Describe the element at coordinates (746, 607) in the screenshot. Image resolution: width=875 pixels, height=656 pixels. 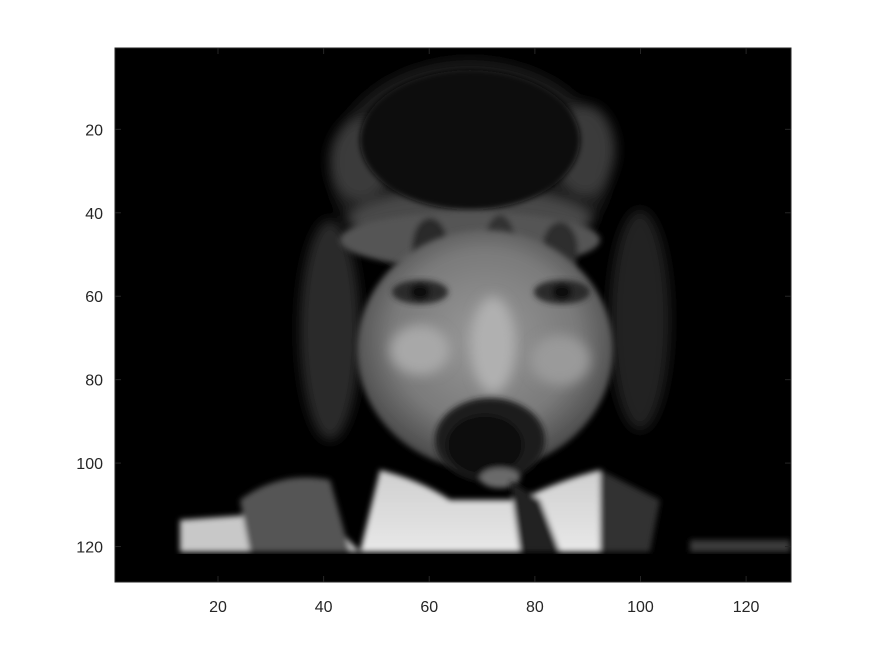
I see `x-tick-label: 120` at that location.